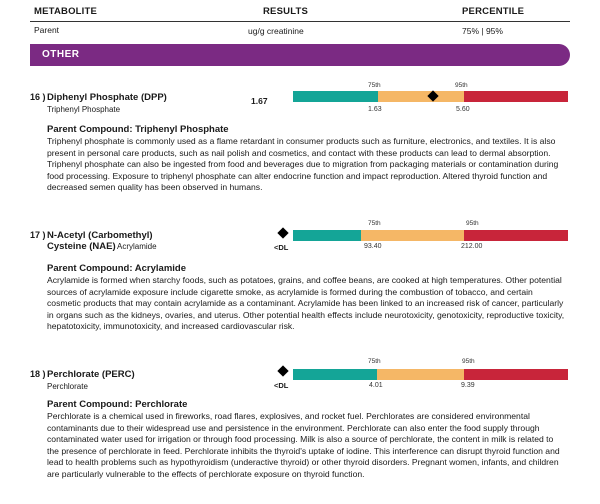  Describe the element at coordinates (38, 235) in the screenshot. I see `item-number: 17 )` at that location.